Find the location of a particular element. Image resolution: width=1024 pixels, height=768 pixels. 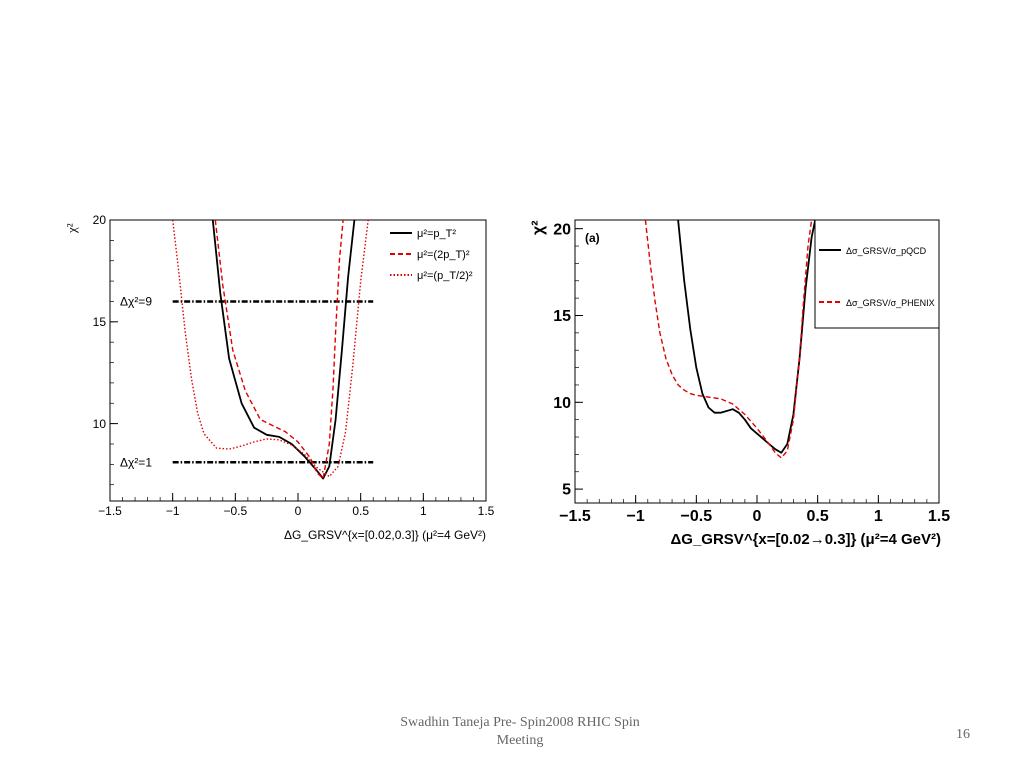

legend-label: Δσ_GRSV/σ_PHENIX is located at coordinates (890, 303).